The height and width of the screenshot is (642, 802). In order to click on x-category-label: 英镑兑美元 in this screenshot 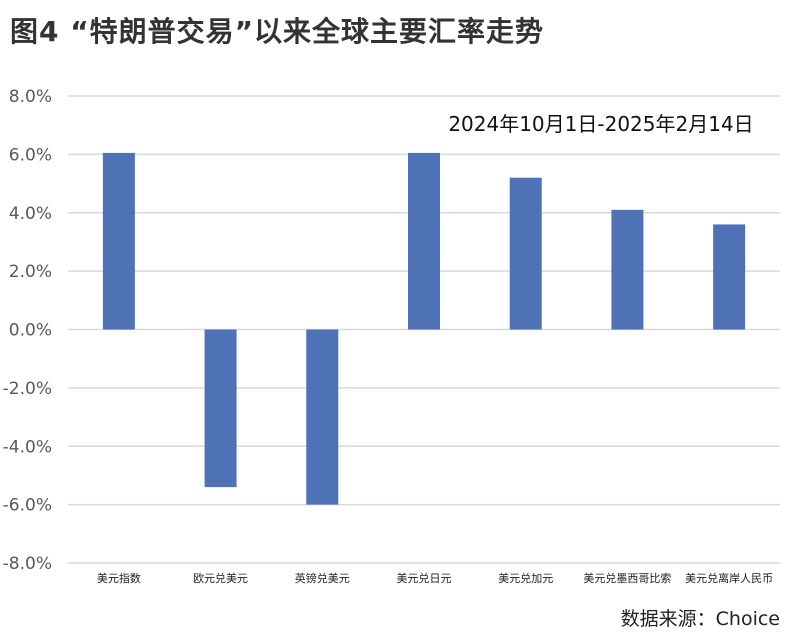, I will do `click(322, 578)`.